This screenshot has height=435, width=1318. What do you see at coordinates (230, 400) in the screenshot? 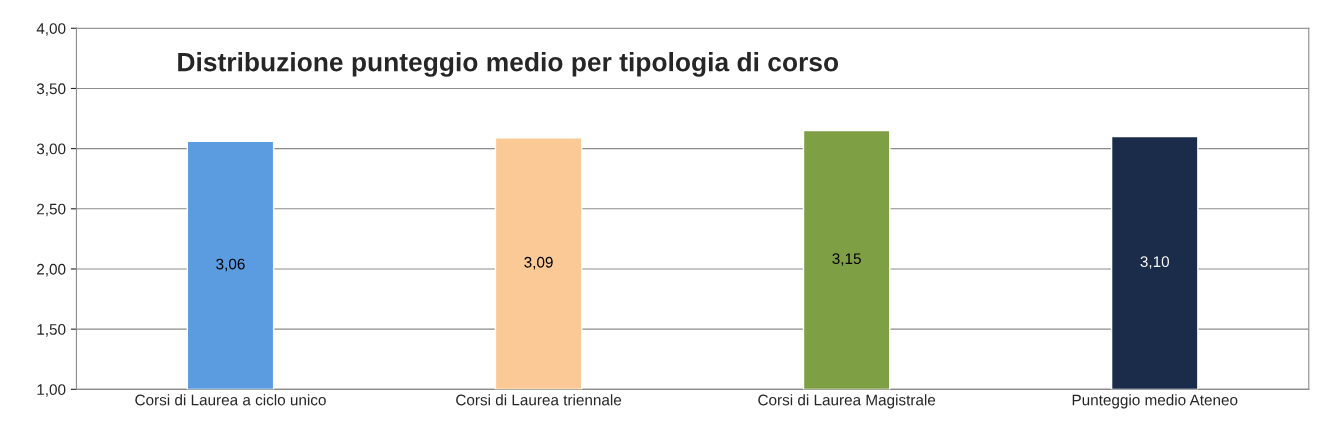
I see `x-tick-label: Corsi di Laurea a ciclo unico` at bounding box center [230, 400].